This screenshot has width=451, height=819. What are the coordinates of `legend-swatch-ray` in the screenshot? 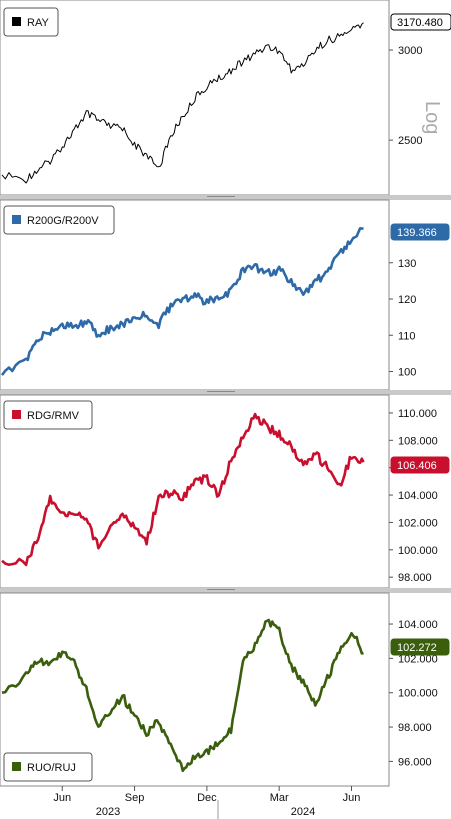 It's located at (16, 21).